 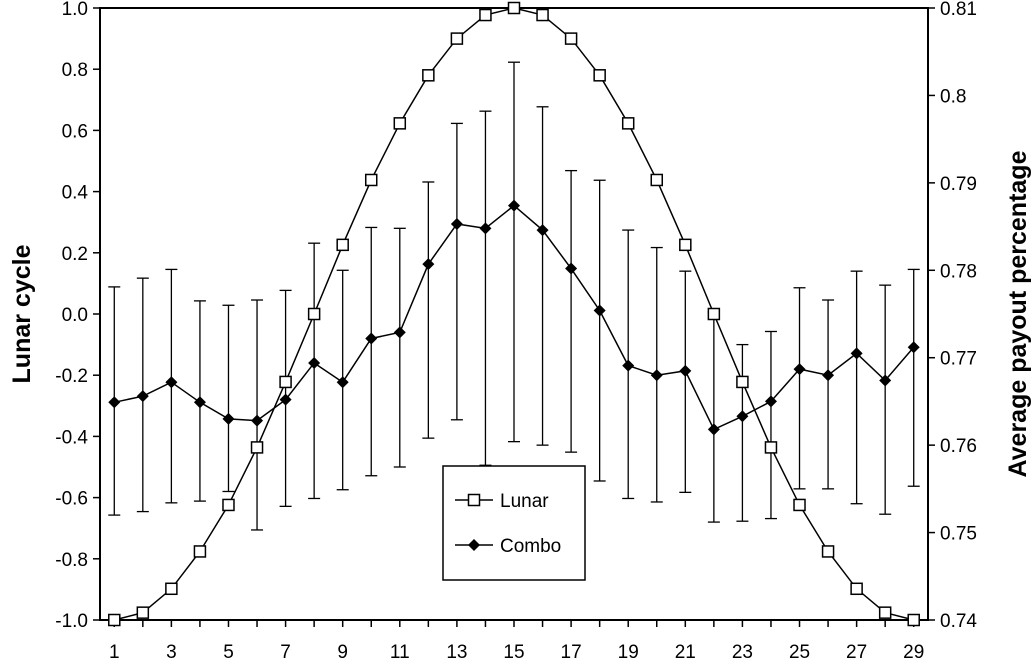 I want to click on y-left-tick-label: -0.2, so click(x=71, y=376).